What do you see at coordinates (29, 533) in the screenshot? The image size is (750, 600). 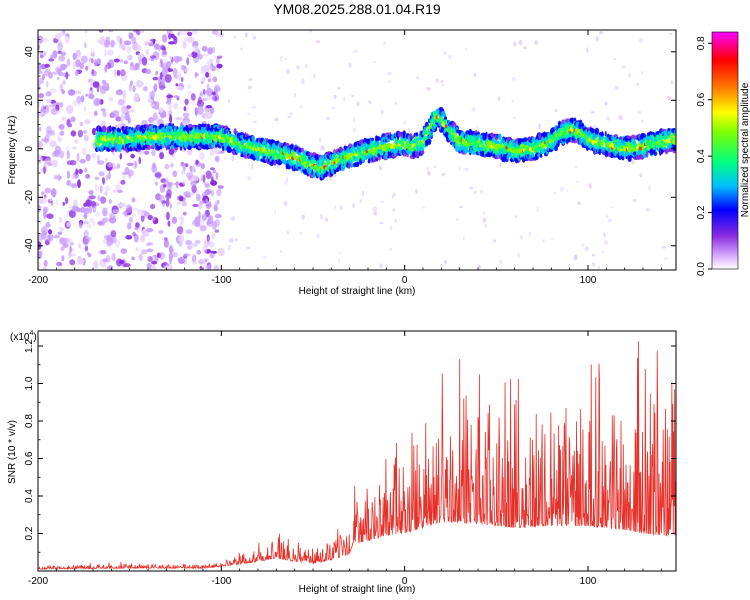 I see `snr-ytick-label: 0.2` at bounding box center [29, 533].